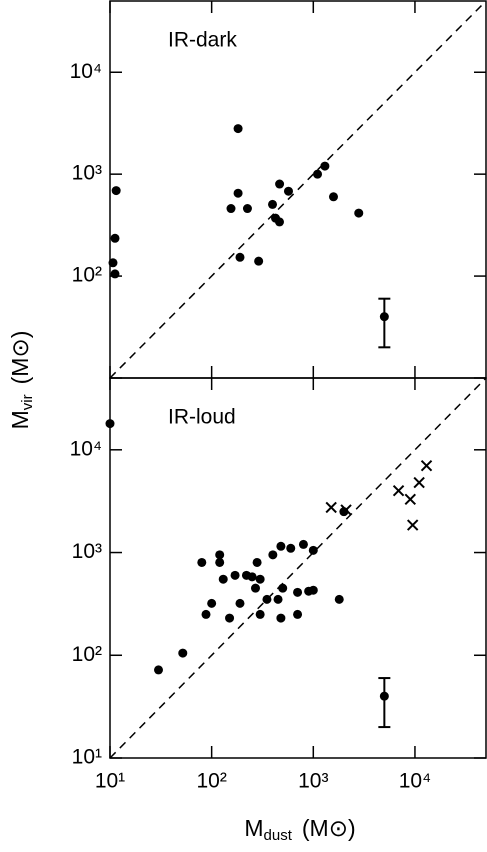 This screenshot has height=852, width=487. Describe the element at coordinates (253, 828) in the screenshot. I see `x-axis-label-main: M` at that location.